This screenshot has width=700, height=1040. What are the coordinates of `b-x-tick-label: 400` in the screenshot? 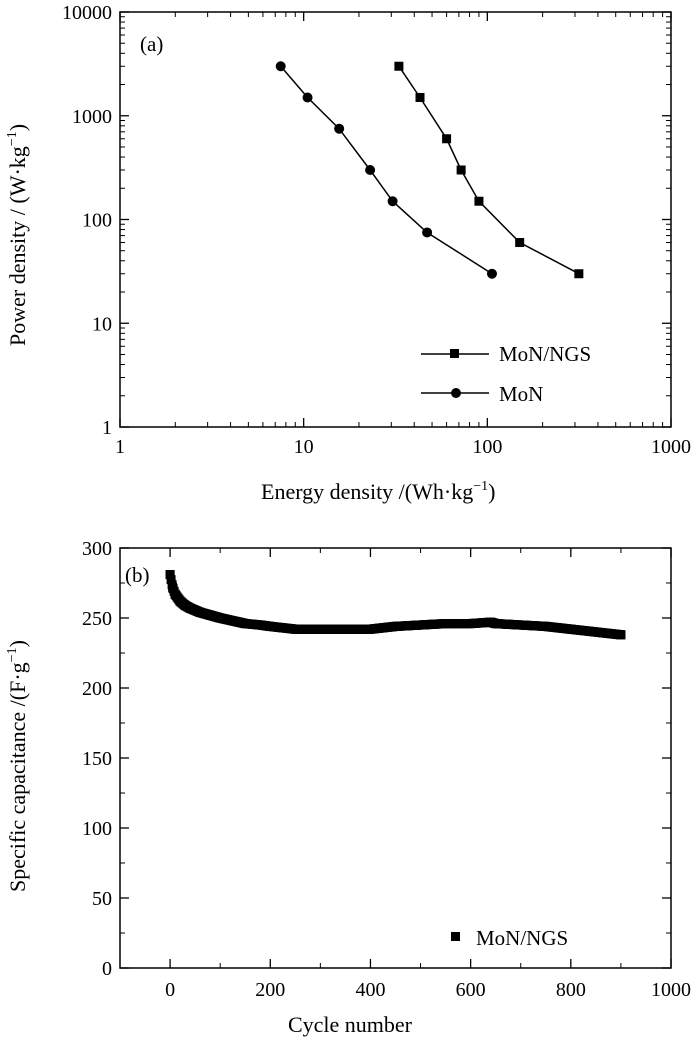 It's located at (370, 990).